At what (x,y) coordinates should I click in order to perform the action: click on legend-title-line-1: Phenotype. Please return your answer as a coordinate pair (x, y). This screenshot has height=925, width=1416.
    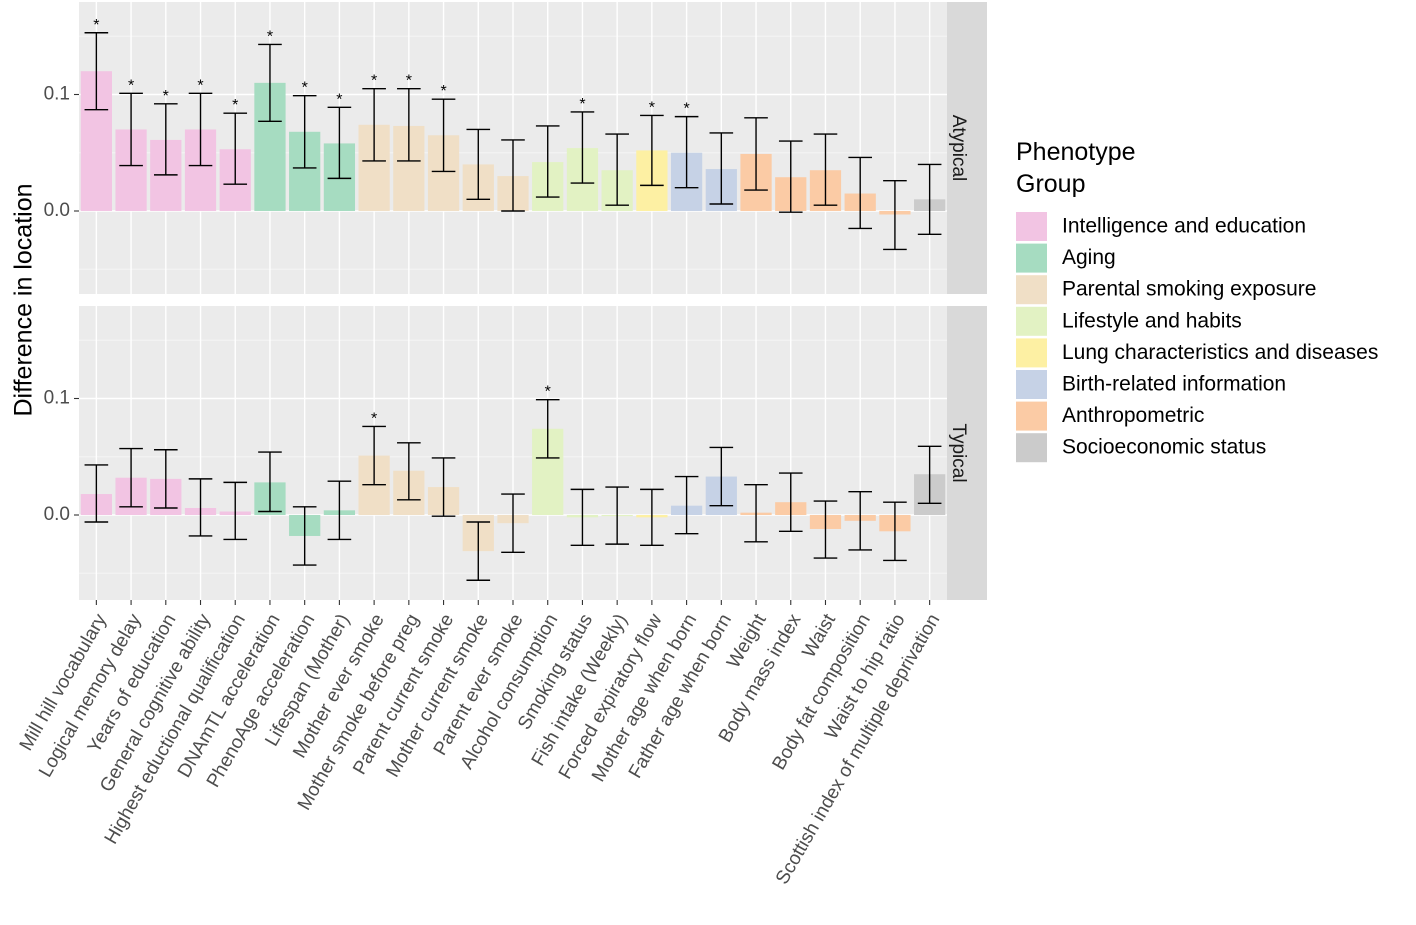
    Looking at the image, I should click on (1076, 152).